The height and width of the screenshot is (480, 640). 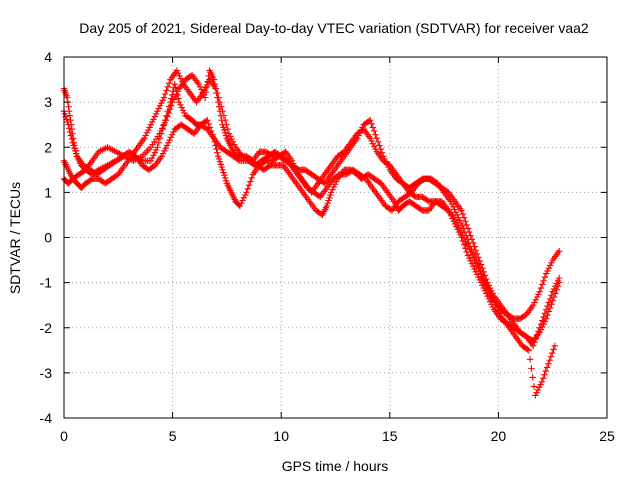 What do you see at coordinates (48, 57) in the screenshot?
I see `y-tick-label: 4` at bounding box center [48, 57].